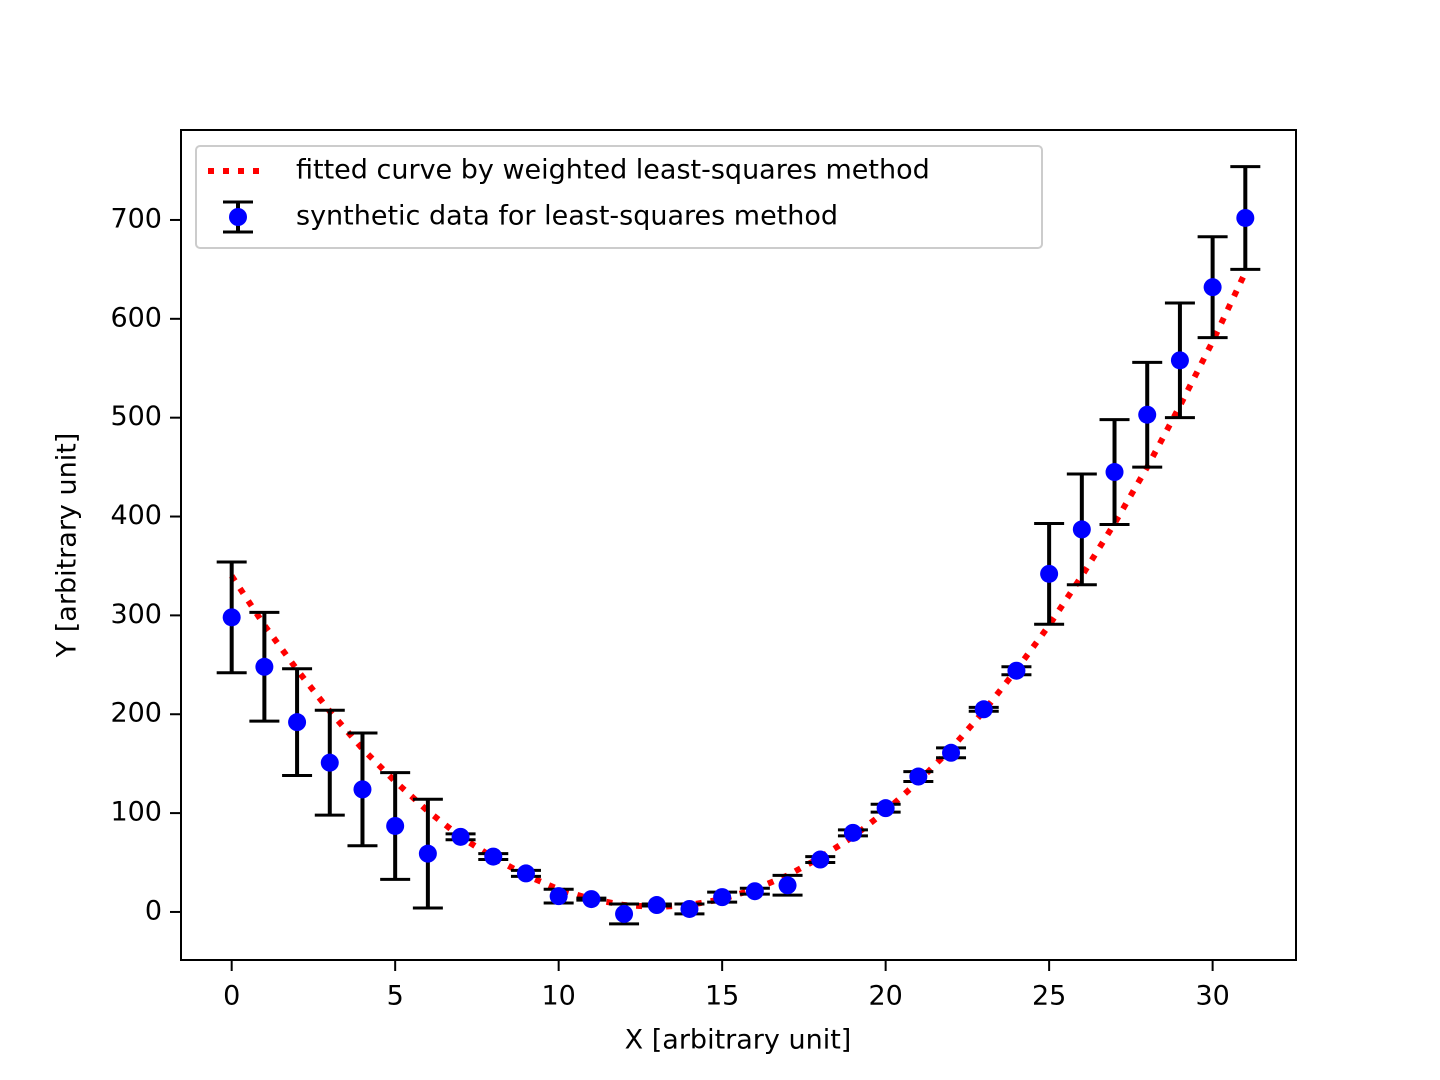 This screenshot has height=1080, width=1440. Describe the element at coordinates (136, 614) in the screenshot. I see `y-tick-label: 300` at that location.